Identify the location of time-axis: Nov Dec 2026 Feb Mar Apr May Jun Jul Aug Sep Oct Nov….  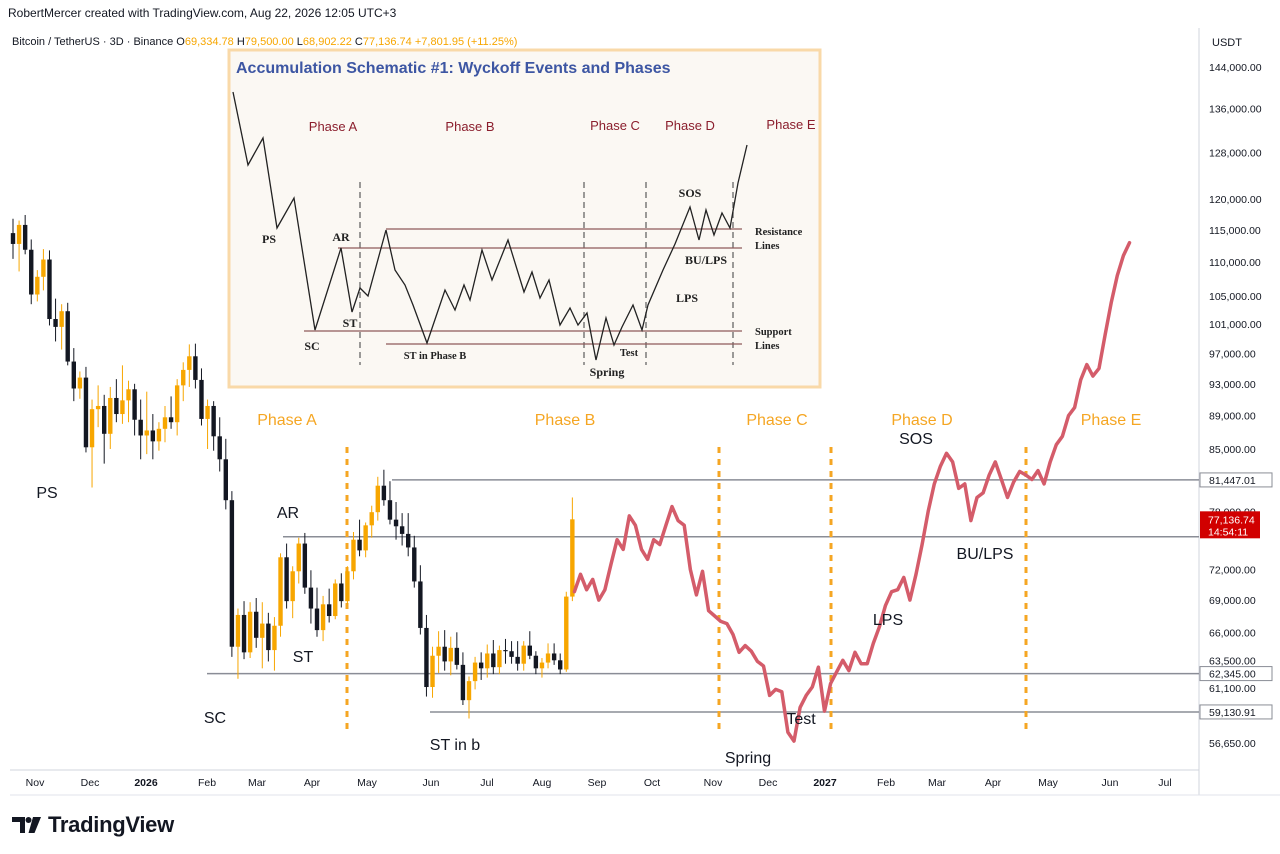
(599, 783).